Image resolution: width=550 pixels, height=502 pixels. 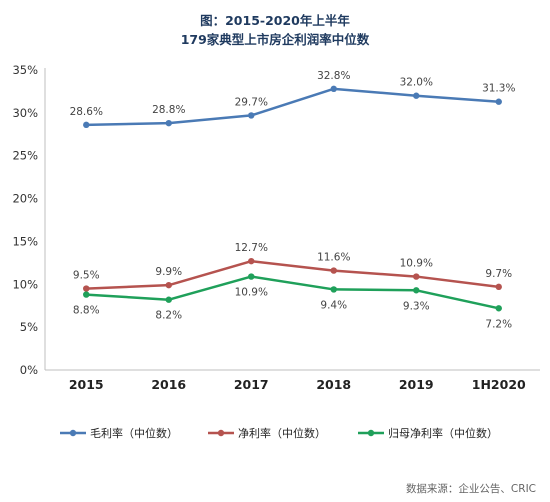 I want to click on legend-label: 毛利率（中位数）, so click(x=134, y=433).